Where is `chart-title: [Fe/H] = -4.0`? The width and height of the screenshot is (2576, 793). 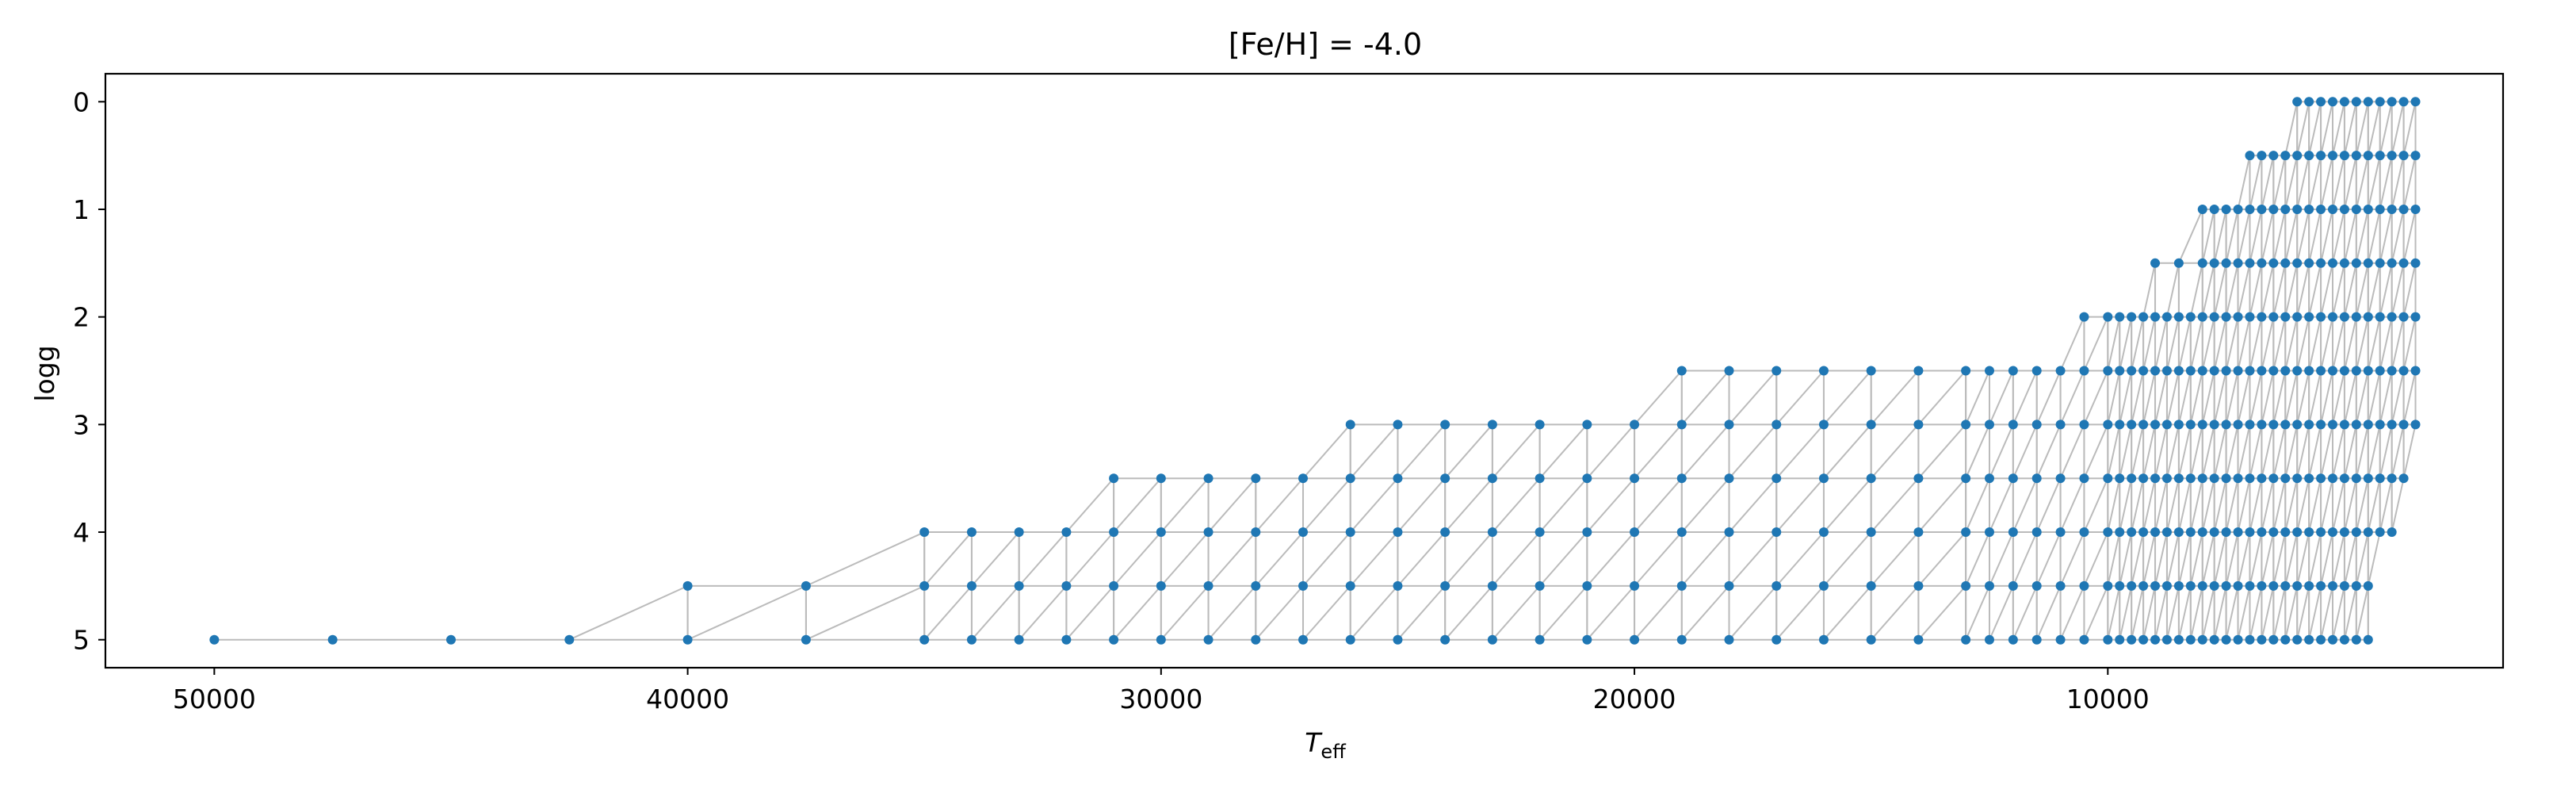
chart-title: [Fe/H] = -4.0 is located at coordinates (1325, 45).